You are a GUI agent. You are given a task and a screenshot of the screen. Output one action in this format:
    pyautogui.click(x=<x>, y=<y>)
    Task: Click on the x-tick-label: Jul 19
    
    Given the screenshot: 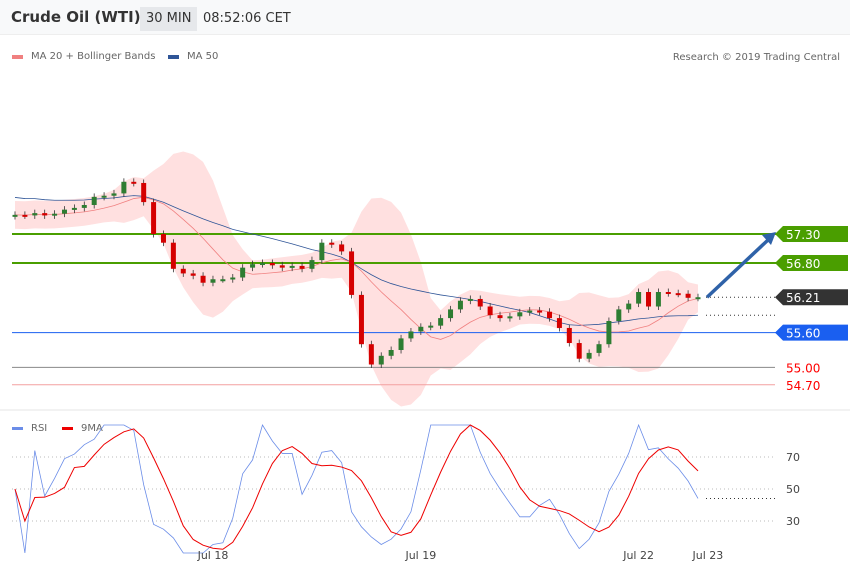 What is the action you would take?
    pyautogui.click(x=420, y=555)
    